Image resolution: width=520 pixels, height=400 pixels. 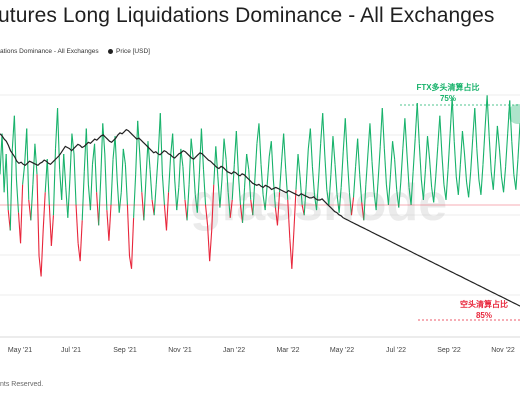 What do you see at coordinates (133, 51) in the screenshot?
I see `legend-item-price-label: Price [USD]` at bounding box center [133, 51].